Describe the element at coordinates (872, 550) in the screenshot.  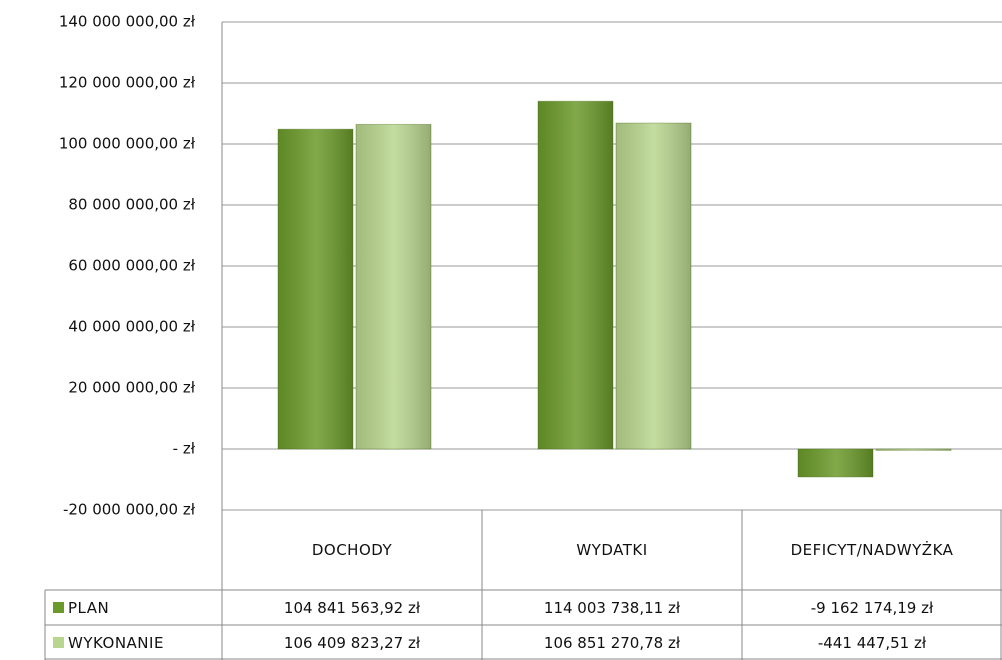
I see `category-label: DEFICYT/NADWYŻKA` at that location.